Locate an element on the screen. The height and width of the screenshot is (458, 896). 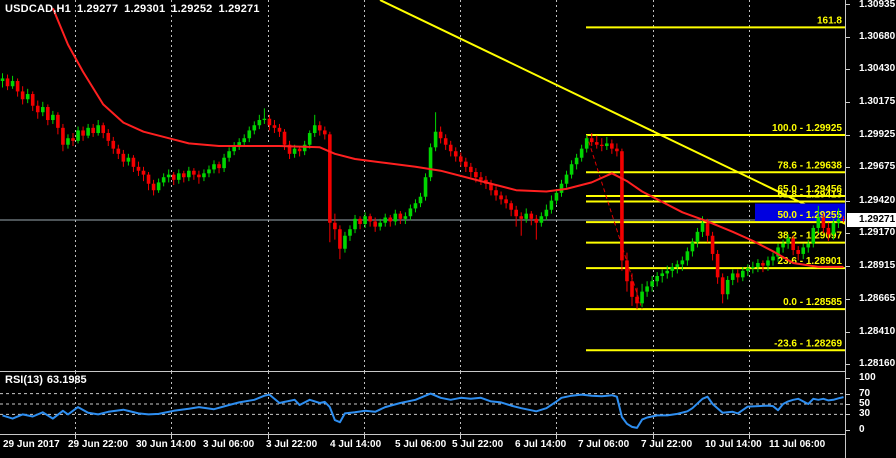
rsi-pane is located at coordinates (423, 403).